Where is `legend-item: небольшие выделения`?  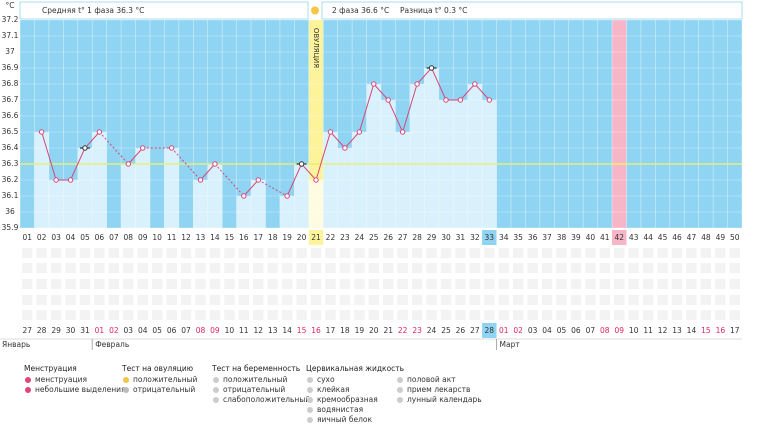
legend-item: небольшие выделения is located at coordinates (80, 389).